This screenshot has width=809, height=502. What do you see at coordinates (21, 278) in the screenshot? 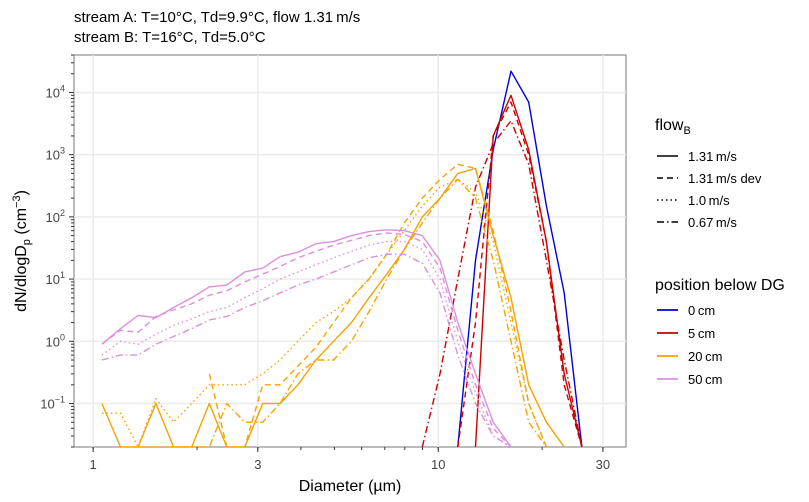
I see `y-axis-label-main: dN/dlogD` at bounding box center [21, 278].